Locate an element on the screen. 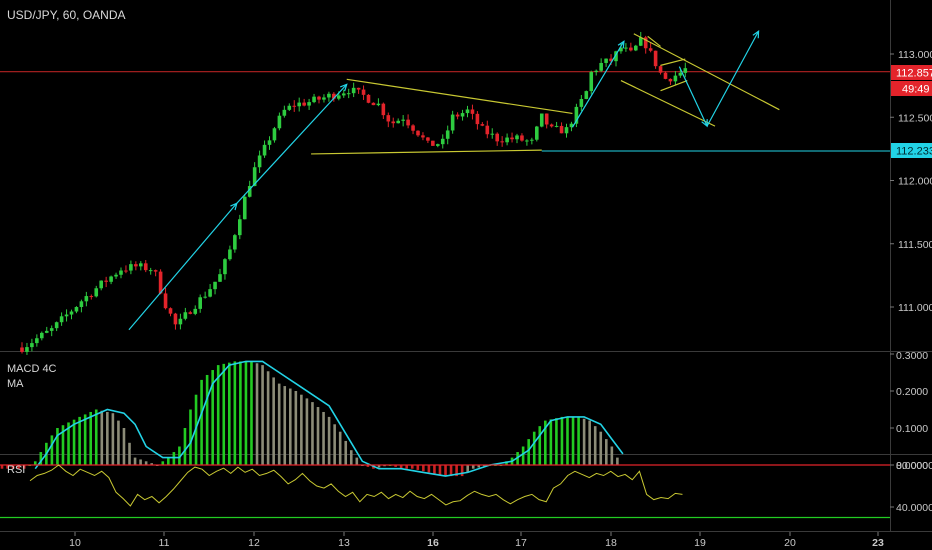 The width and height of the screenshot is (932, 550). arrow-head is located at coordinates (343, 87).